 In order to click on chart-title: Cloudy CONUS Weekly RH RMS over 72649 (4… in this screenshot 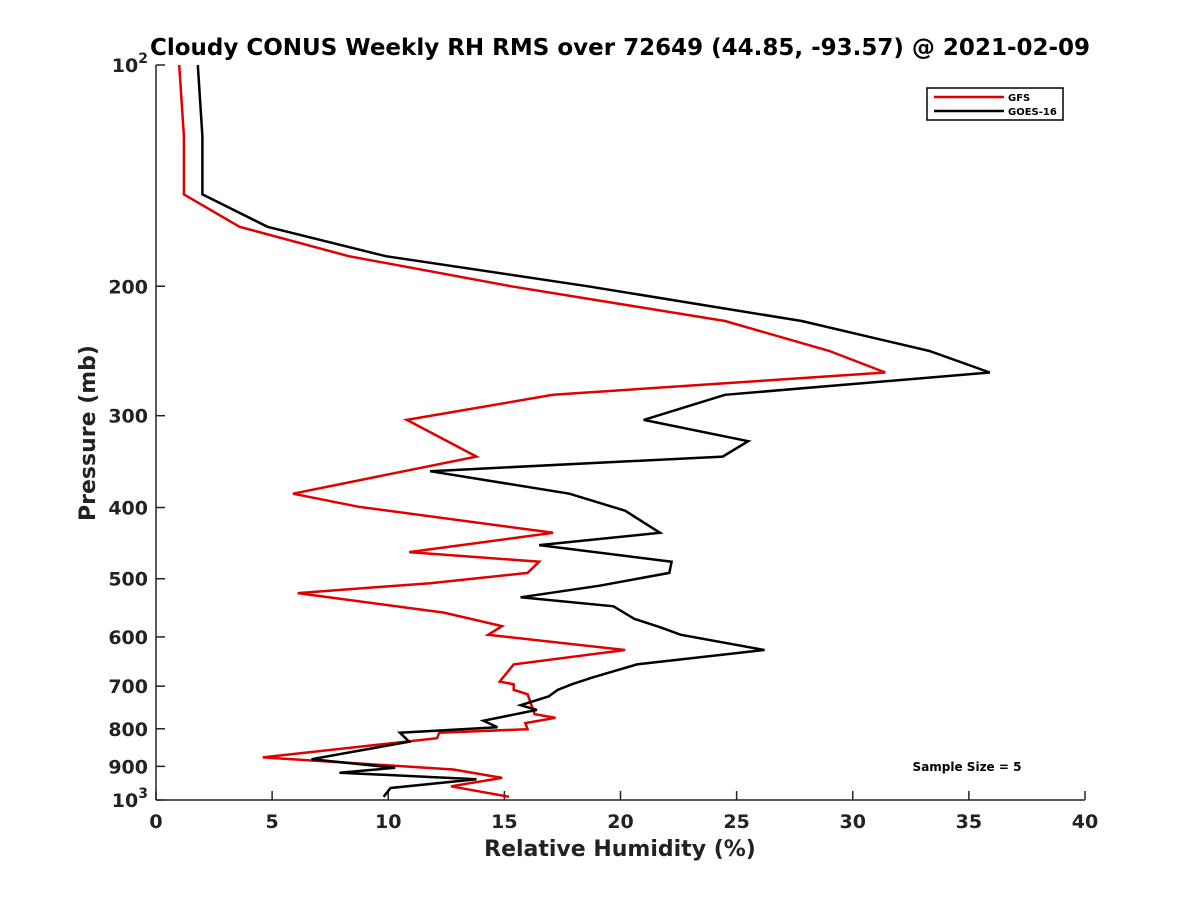, I will do `click(620, 48)`.